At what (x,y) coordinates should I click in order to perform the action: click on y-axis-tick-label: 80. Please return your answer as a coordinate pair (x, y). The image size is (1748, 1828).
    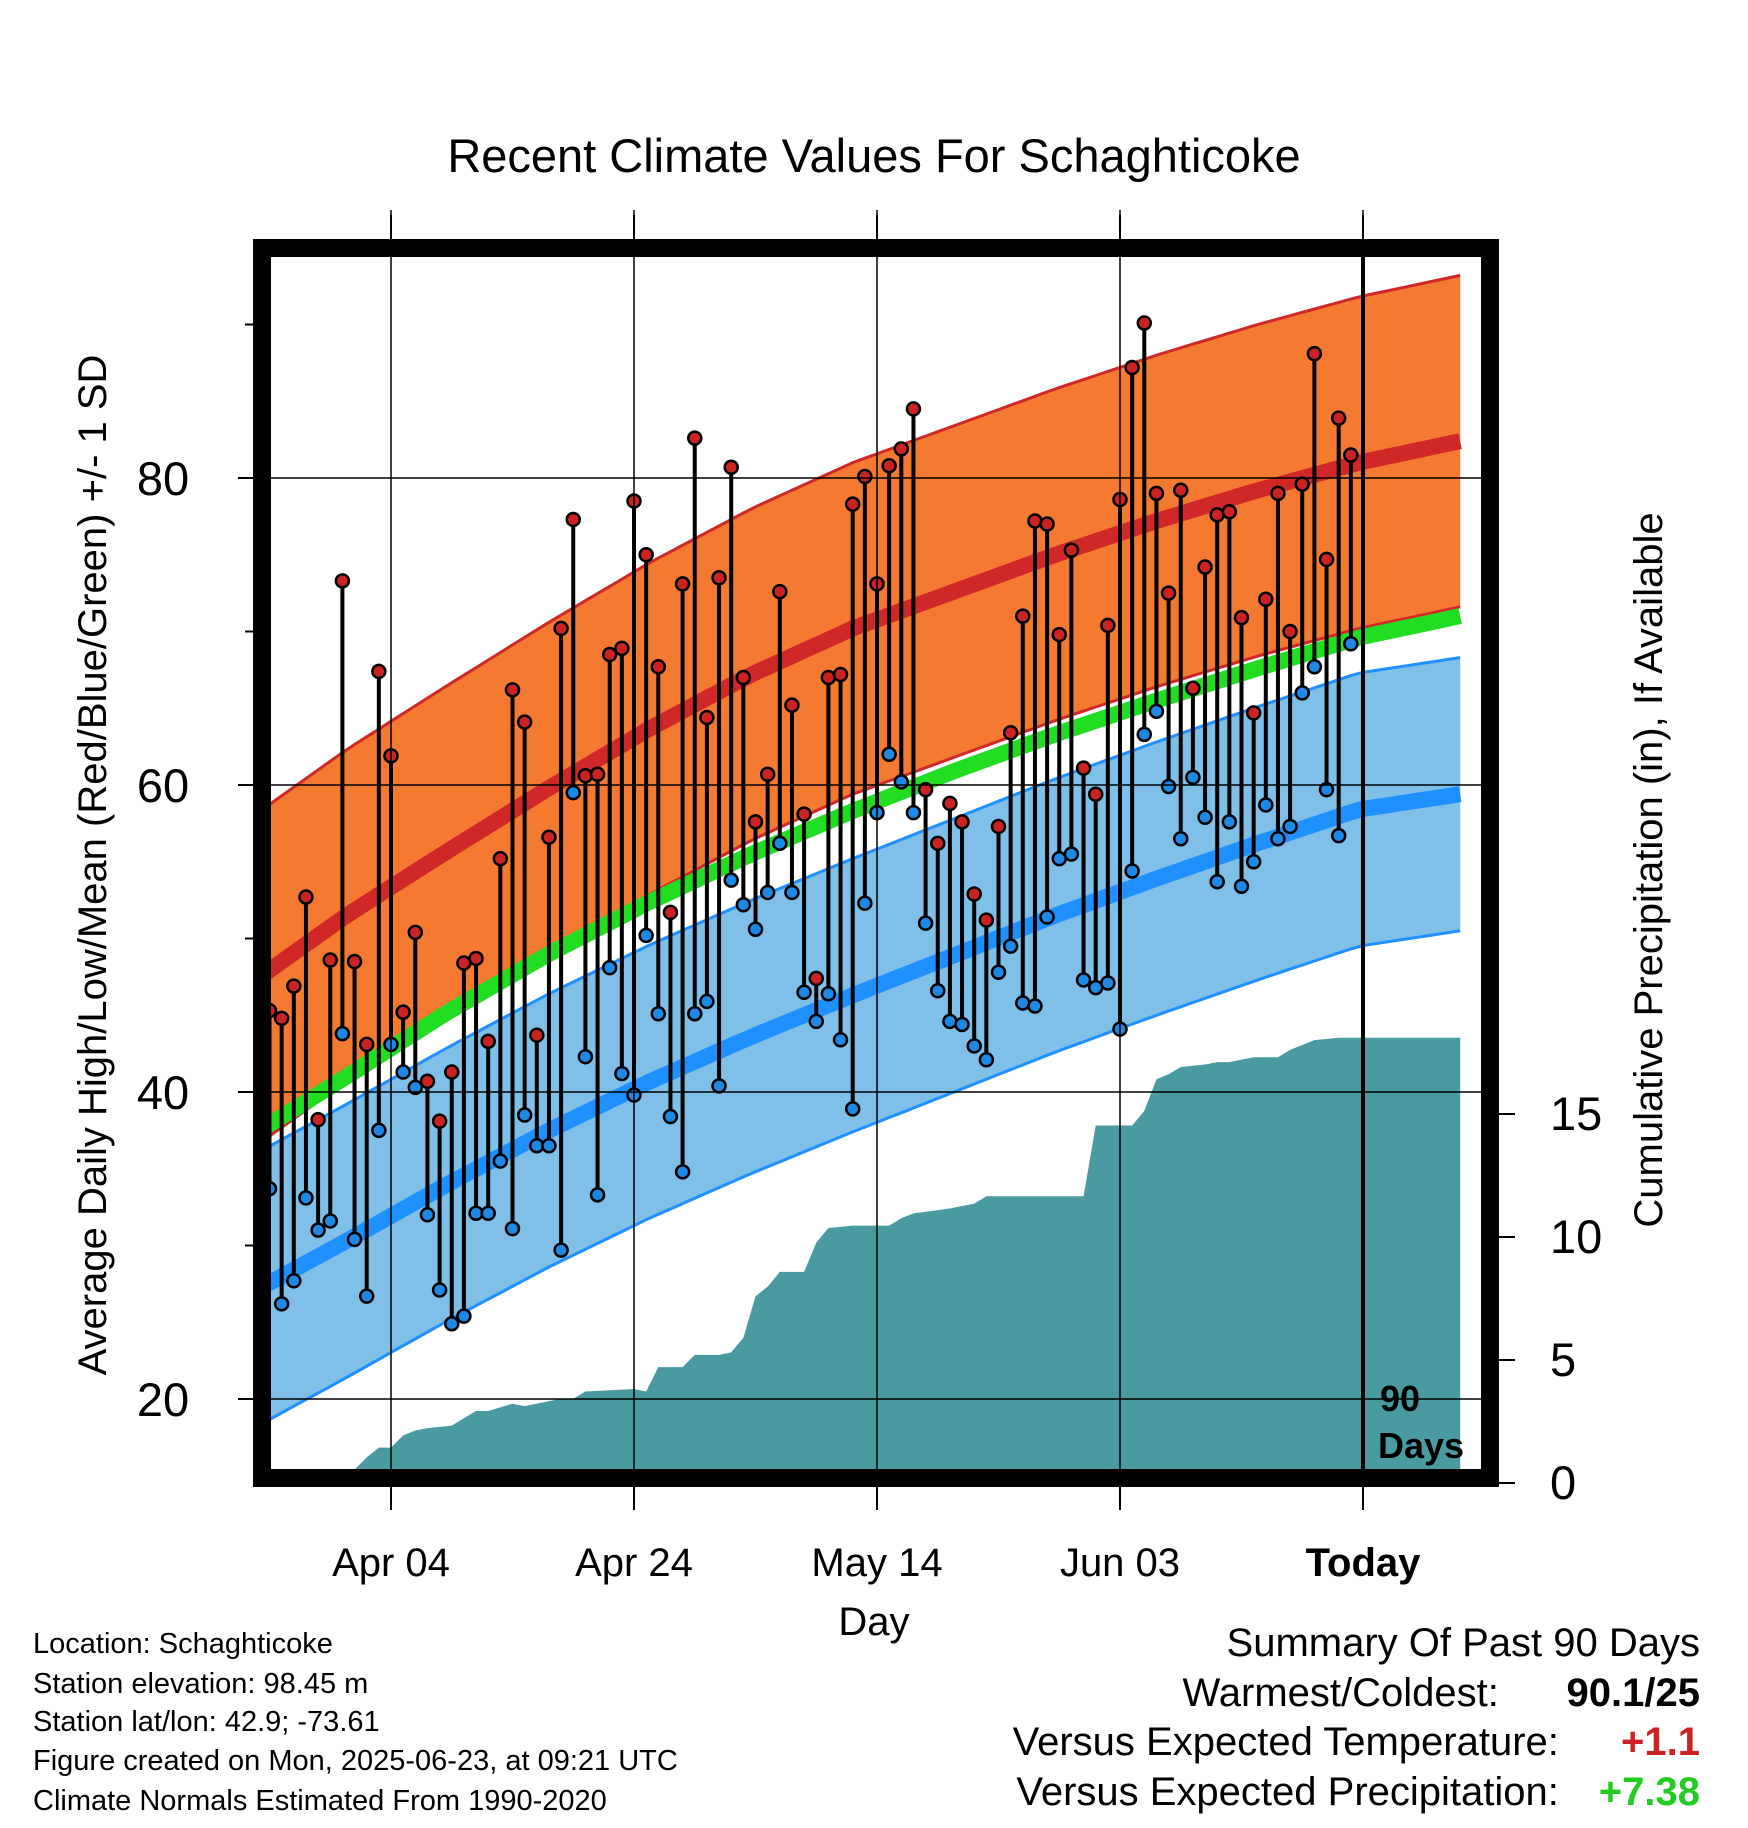
    Looking at the image, I should click on (163, 478).